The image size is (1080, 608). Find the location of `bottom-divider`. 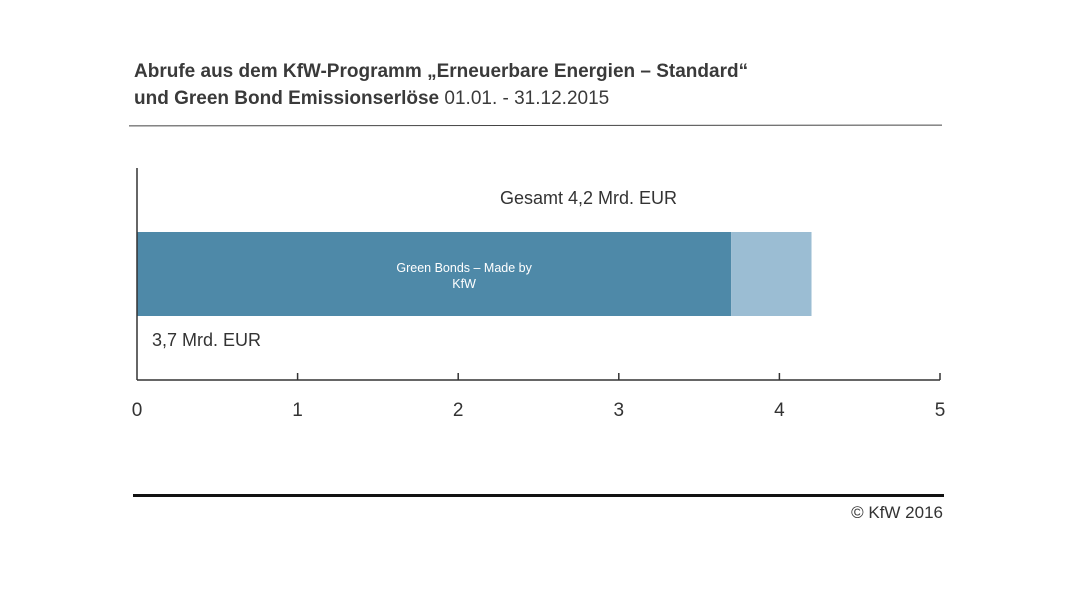

bottom-divider is located at coordinates (538, 495).